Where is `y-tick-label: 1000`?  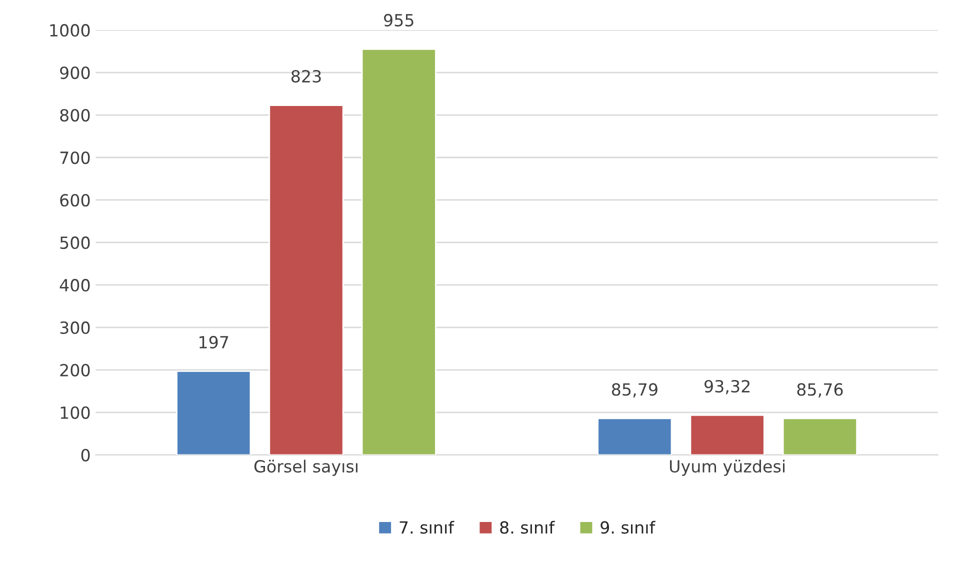 y-tick-label: 1000 is located at coordinates (70, 30).